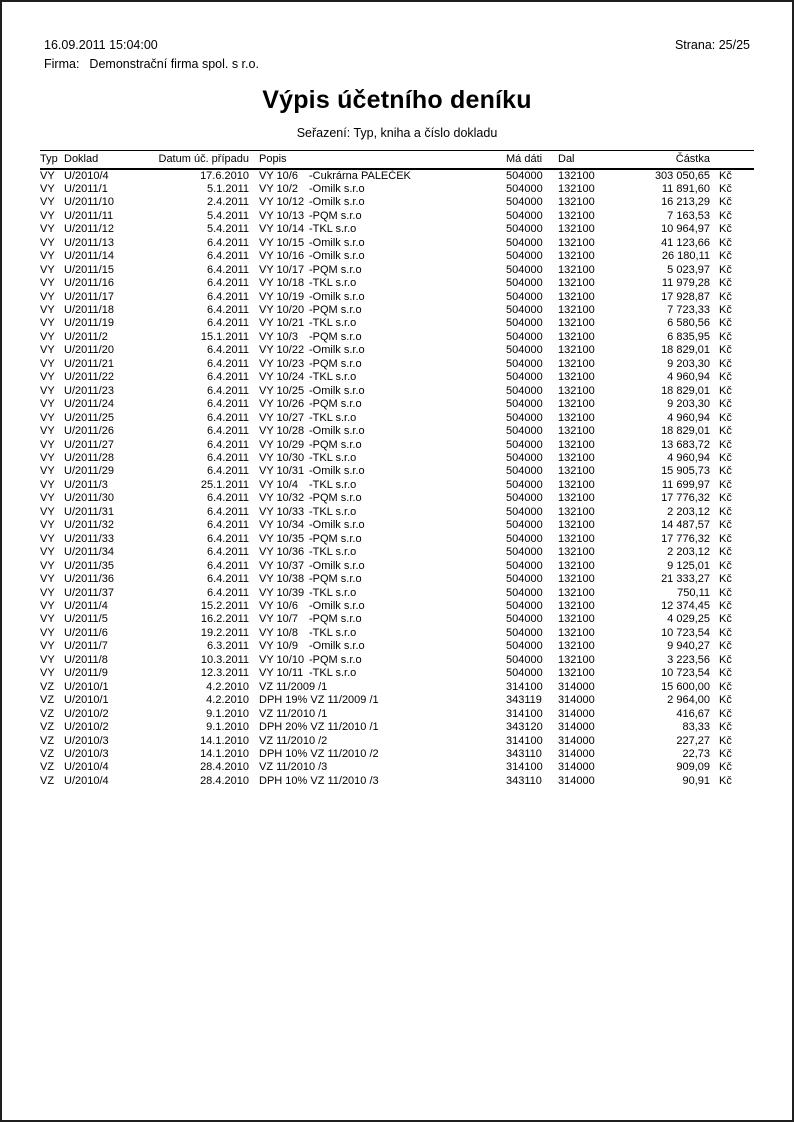 This screenshot has width=794, height=1122. I want to click on popis-document-ref: VY 10/32, so click(282, 498).